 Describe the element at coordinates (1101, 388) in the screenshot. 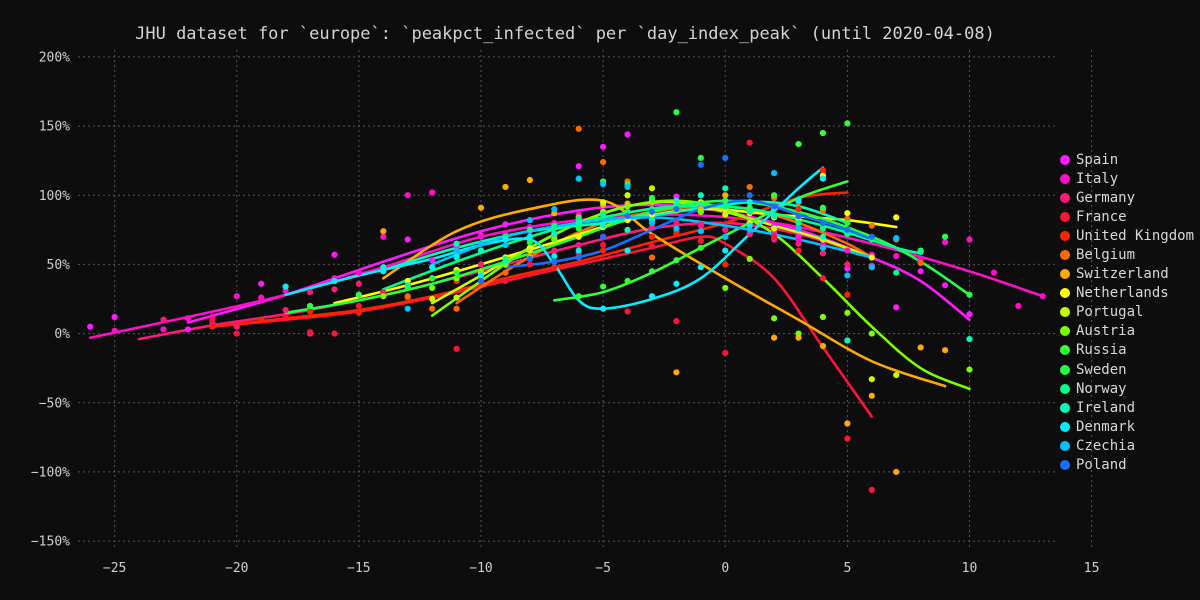

I see `legend-label: Norway` at that location.